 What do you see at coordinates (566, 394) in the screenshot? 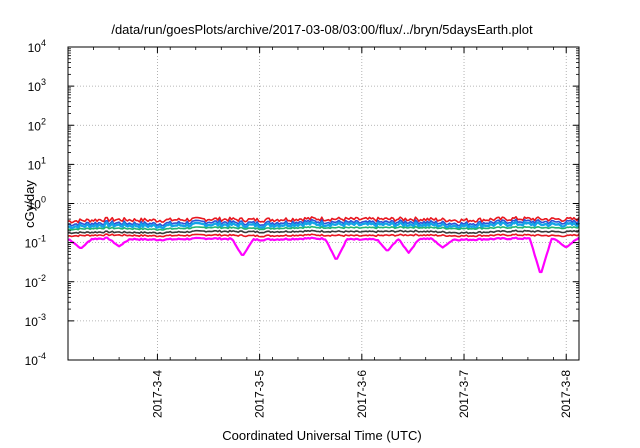
I see `x-tick-label: 2017-3-8` at bounding box center [566, 394].